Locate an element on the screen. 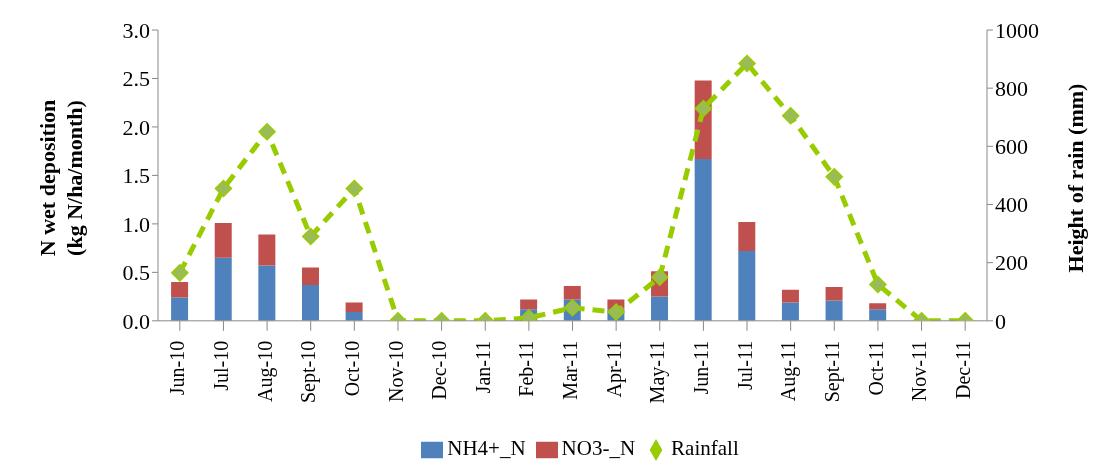 The width and height of the screenshot is (1097, 461). x-tick-label: Dec-10 is located at coordinates (439, 370).